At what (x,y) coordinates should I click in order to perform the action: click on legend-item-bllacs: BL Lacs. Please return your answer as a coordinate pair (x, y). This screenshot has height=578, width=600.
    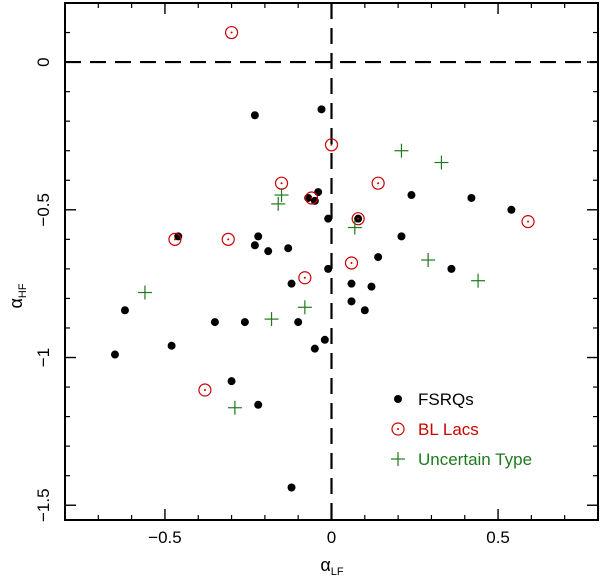
    Looking at the image, I should click on (435, 429).